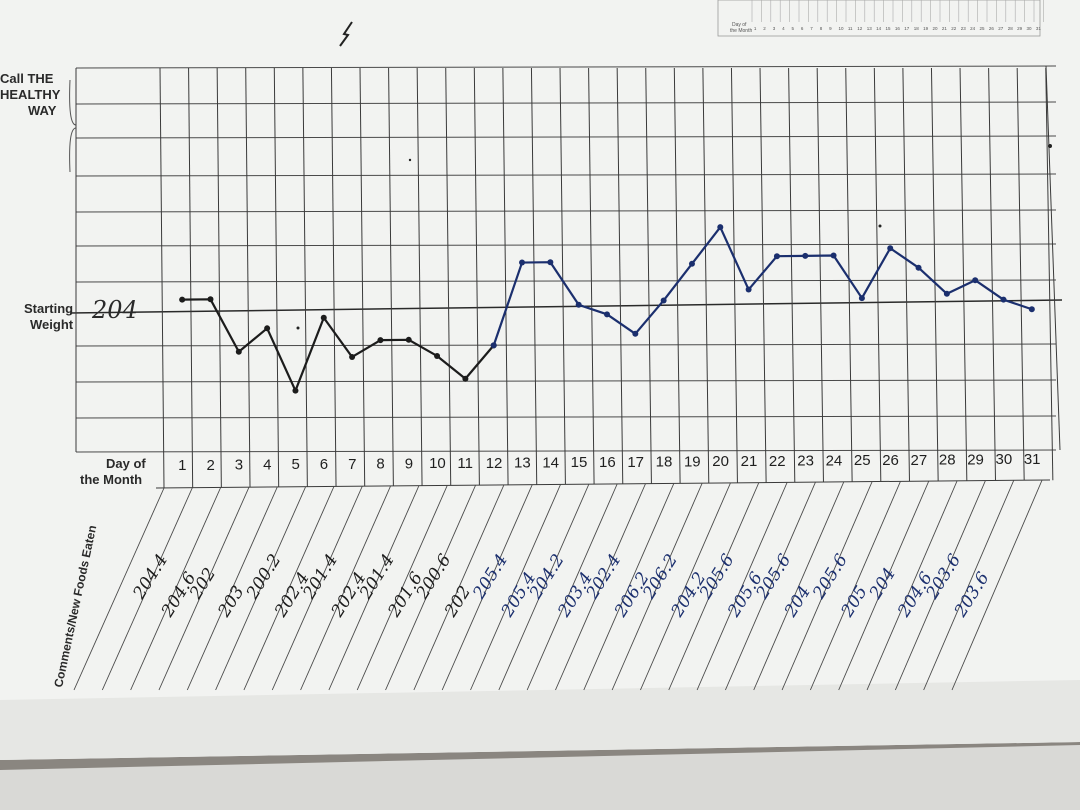 The height and width of the screenshot is (810, 1080). I want to click on day-number: 5, so click(295, 464).